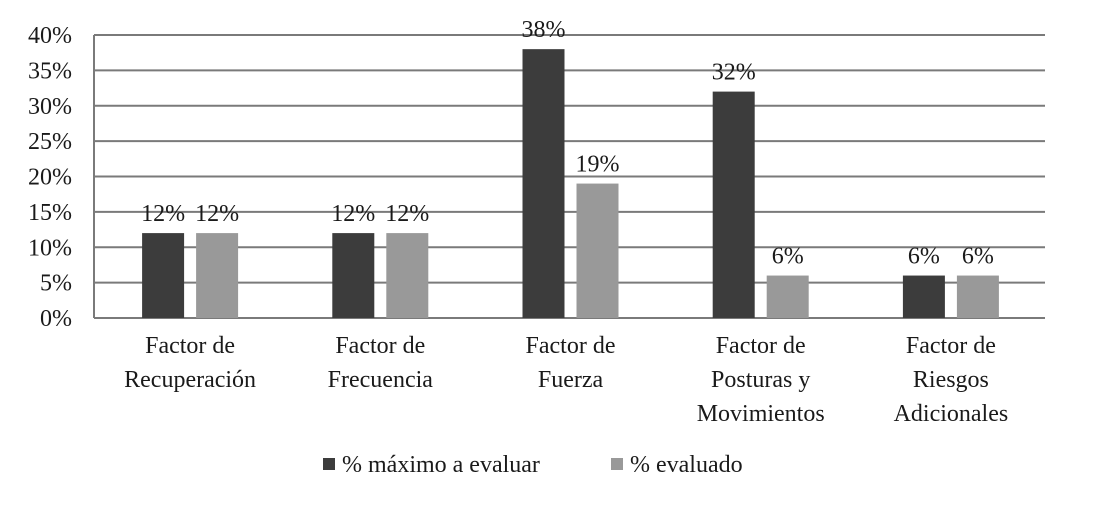 Image resolution: width=1102 pixels, height=511 pixels. What do you see at coordinates (760, 380) in the screenshot?
I see `x-tick-label: Posturas y` at bounding box center [760, 380].